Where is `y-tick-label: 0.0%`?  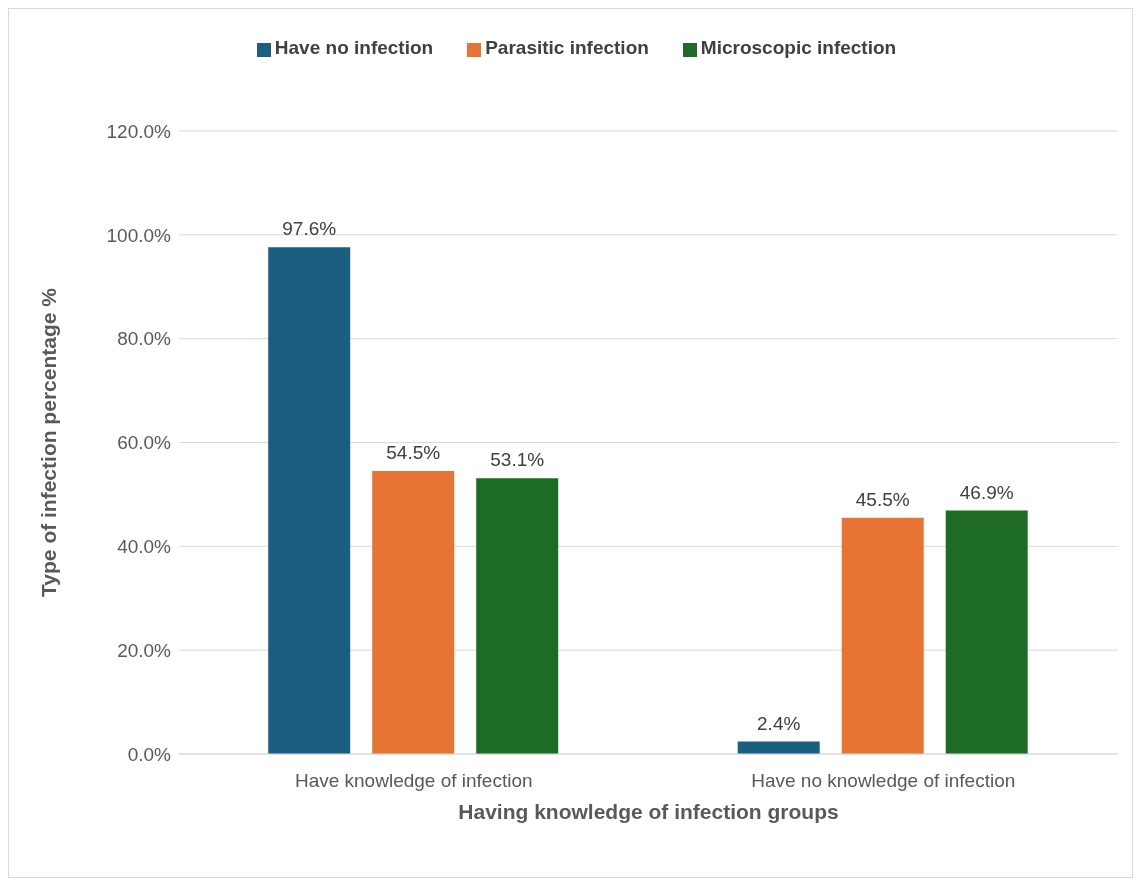
y-tick-label: 0.0% is located at coordinates (149, 754).